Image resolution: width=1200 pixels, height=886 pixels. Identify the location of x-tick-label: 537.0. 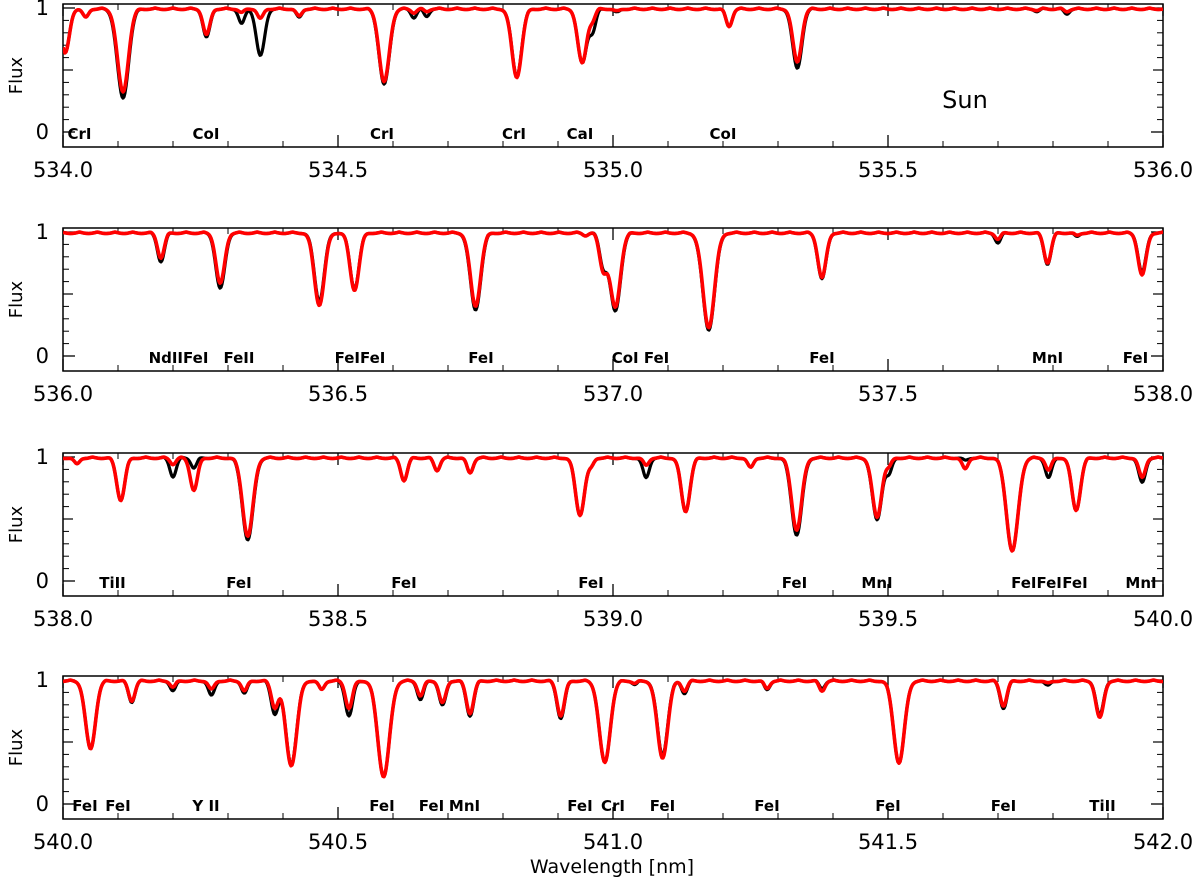
(613, 394).